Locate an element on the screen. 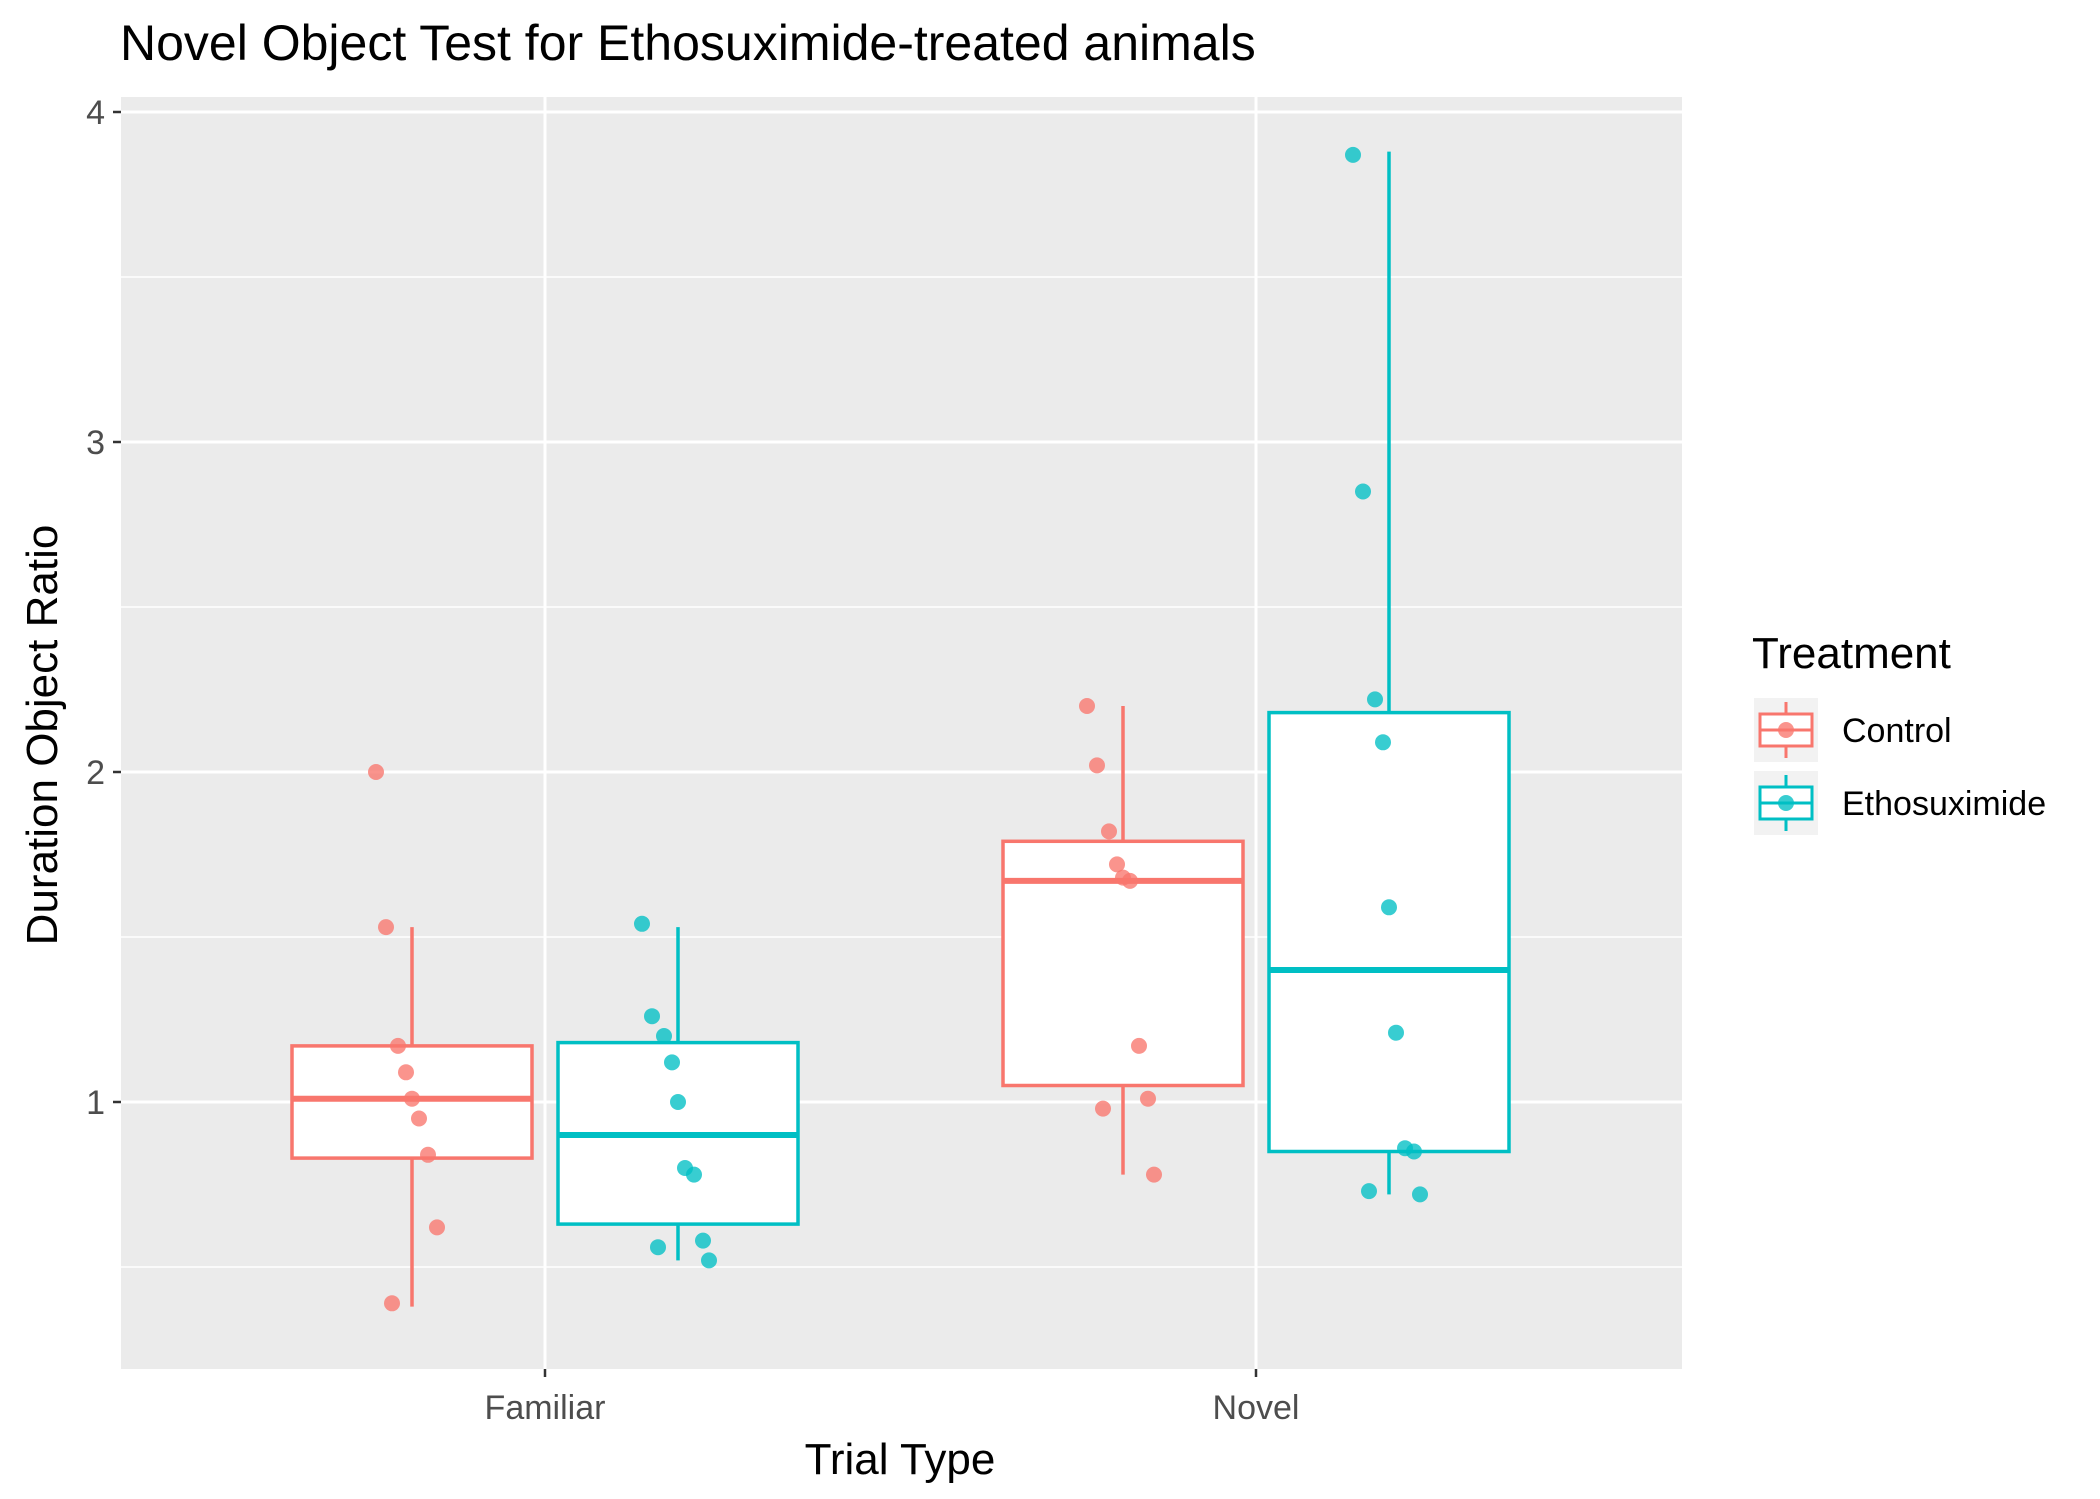 The image size is (2100, 1499). y-axis-title: Duration Object Ratio is located at coordinates (42, 735).